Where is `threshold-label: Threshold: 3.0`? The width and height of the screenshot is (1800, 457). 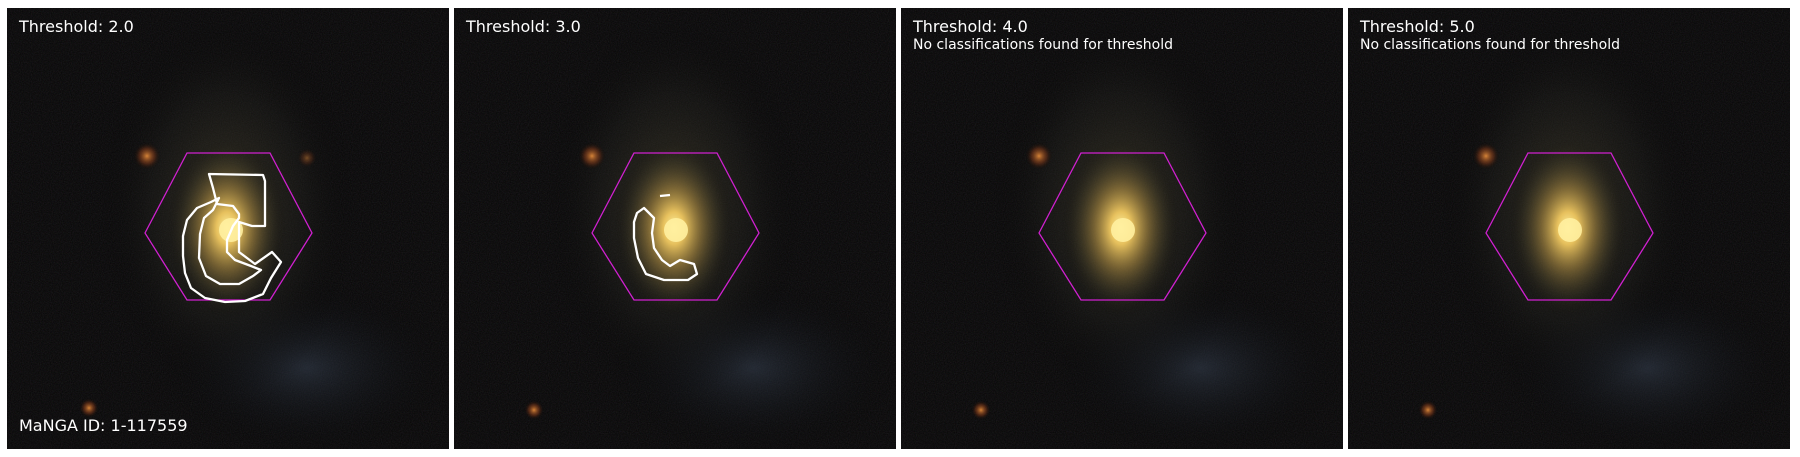 threshold-label: Threshold: 3.0 is located at coordinates (523, 26).